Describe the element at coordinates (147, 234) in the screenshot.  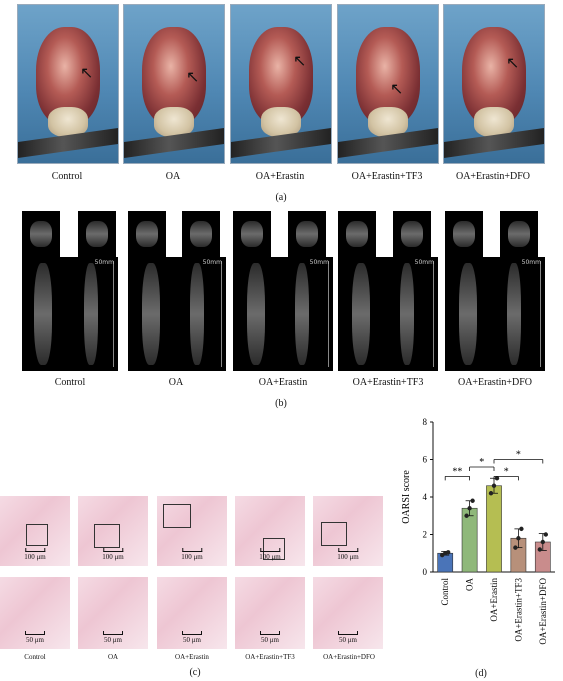
I see `mri-oa-top-left` at that location.